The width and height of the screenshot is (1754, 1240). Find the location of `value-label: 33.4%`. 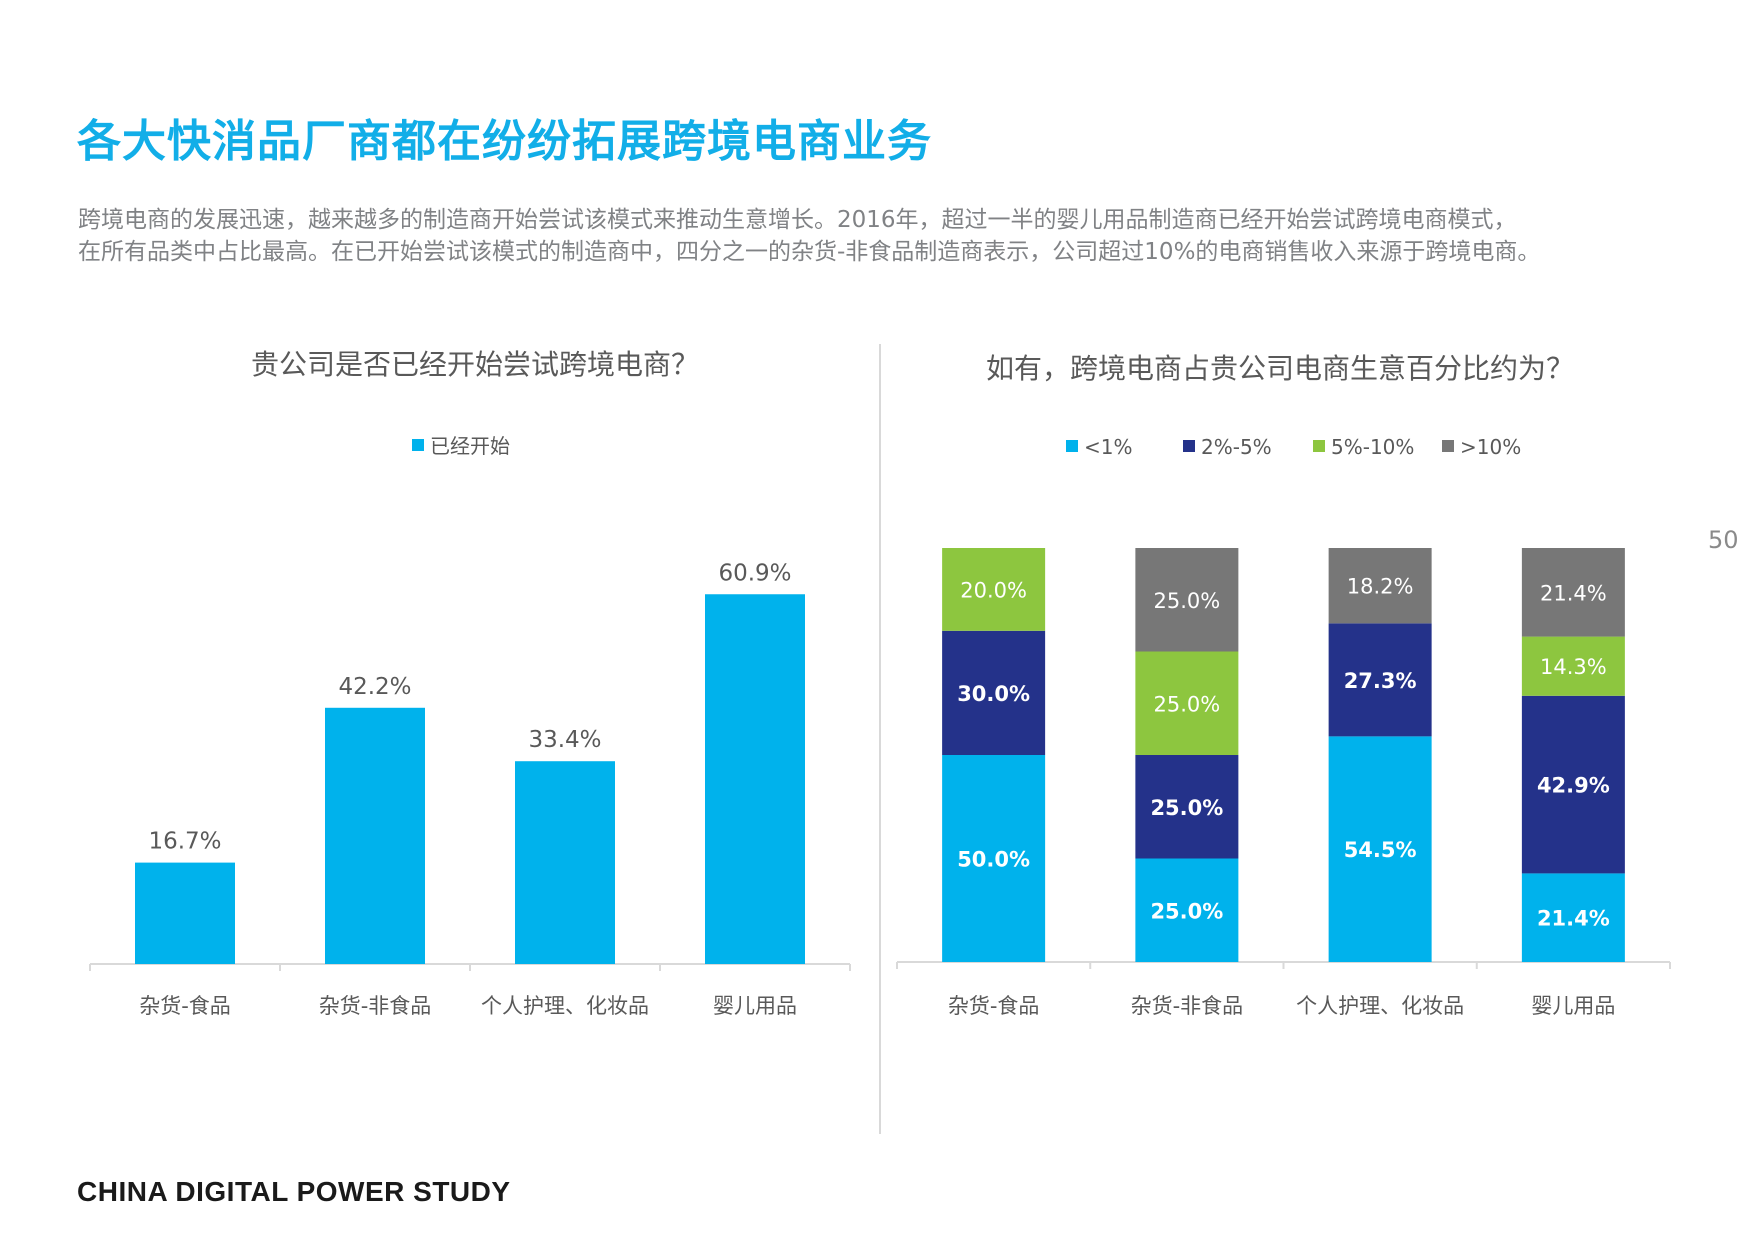

value-label: 33.4% is located at coordinates (564, 740).